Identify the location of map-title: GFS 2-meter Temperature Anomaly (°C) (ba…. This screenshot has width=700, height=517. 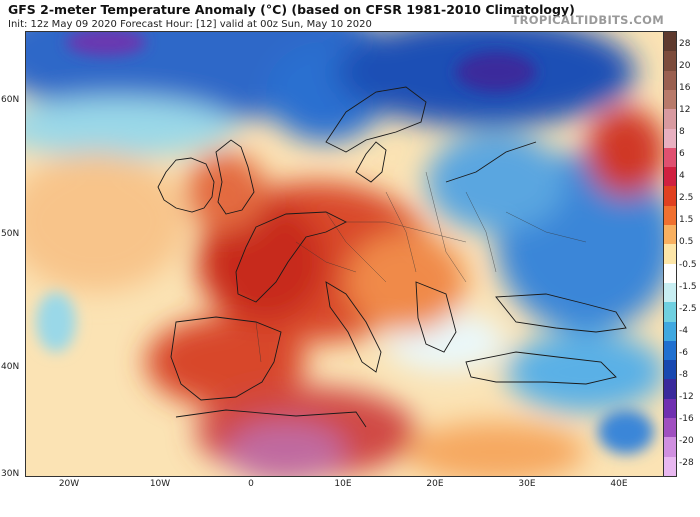
(291, 9).